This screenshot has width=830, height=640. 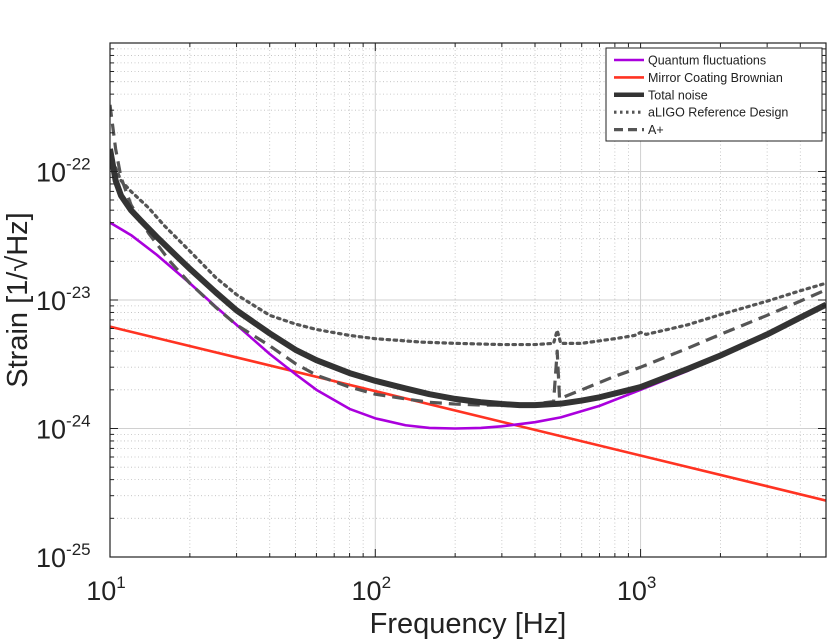 I want to click on y-tick-label: 10-24, so click(x=63, y=428).